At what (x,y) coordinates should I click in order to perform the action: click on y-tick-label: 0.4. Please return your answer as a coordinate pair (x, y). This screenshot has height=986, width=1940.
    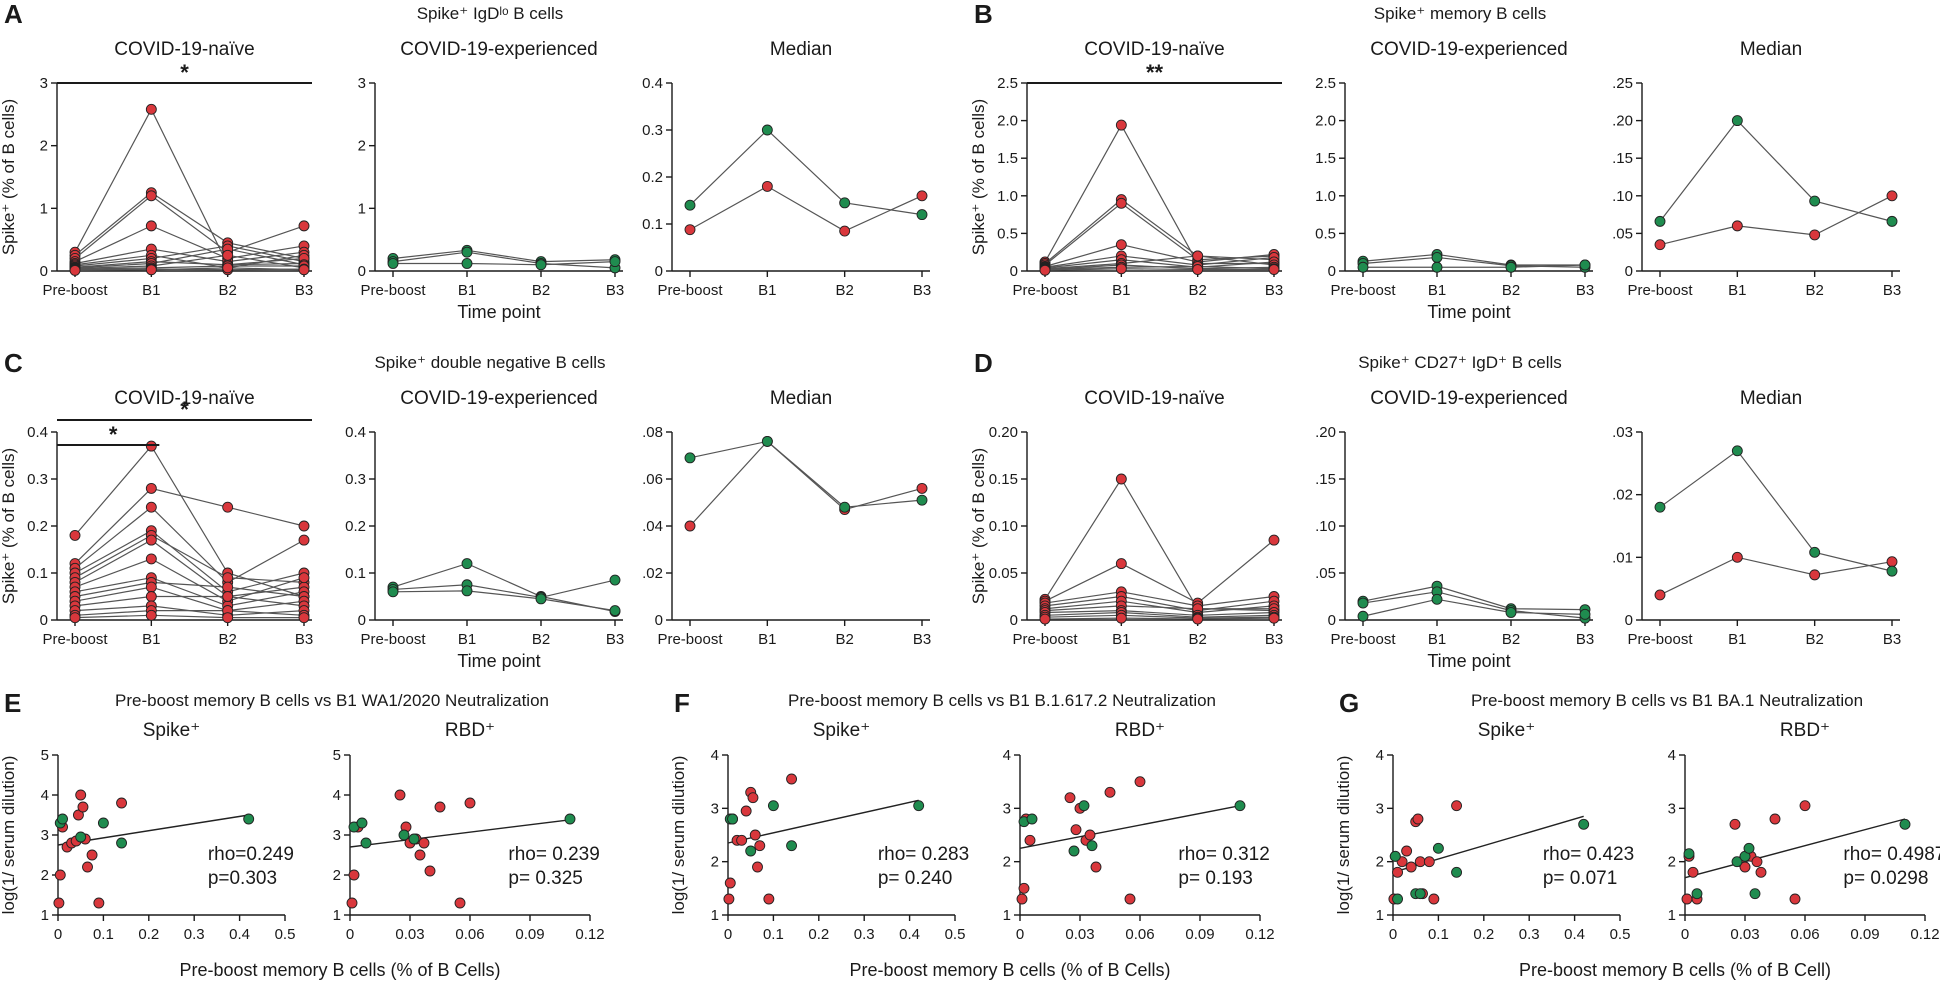
    Looking at the image, I should click on (652, 83).